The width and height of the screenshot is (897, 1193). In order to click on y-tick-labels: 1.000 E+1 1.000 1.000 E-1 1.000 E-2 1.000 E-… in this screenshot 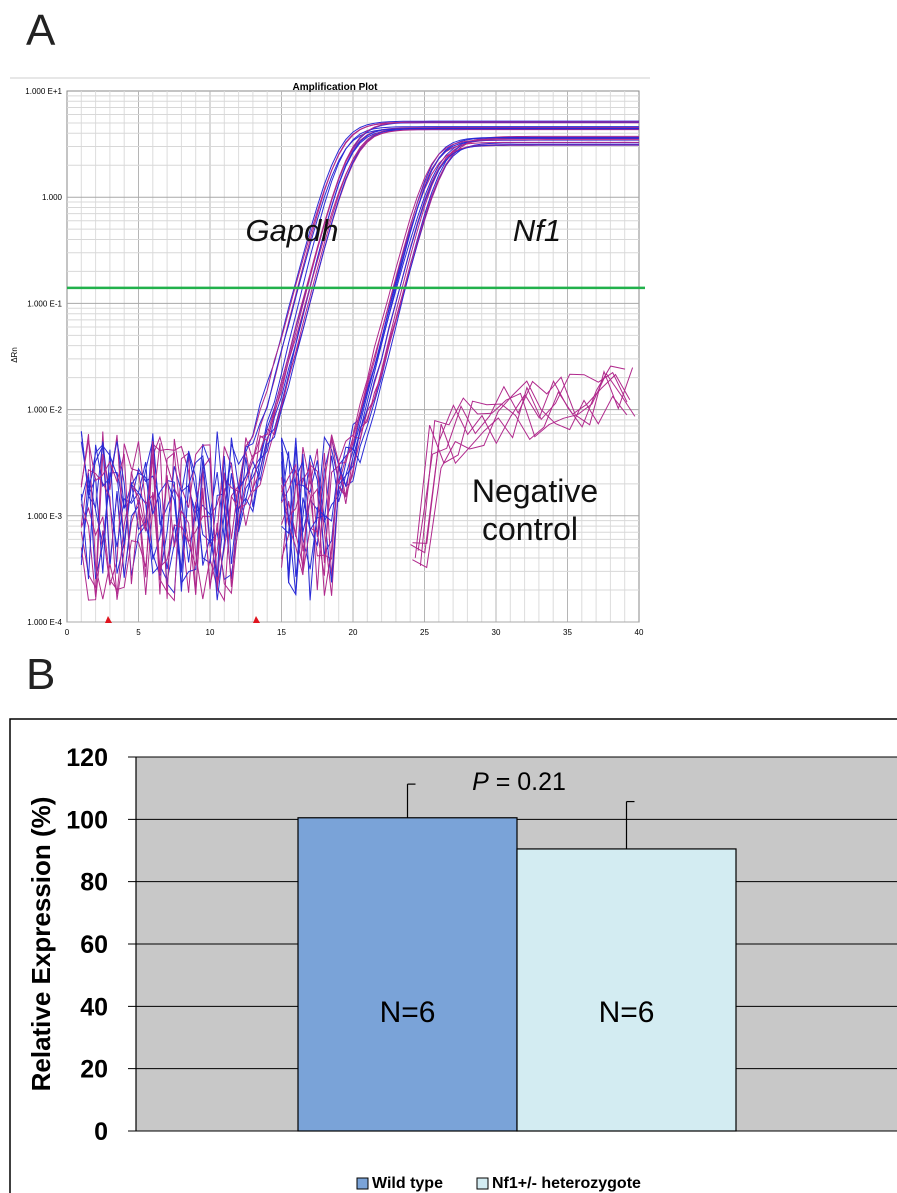, I will do `click(43, 357)`.